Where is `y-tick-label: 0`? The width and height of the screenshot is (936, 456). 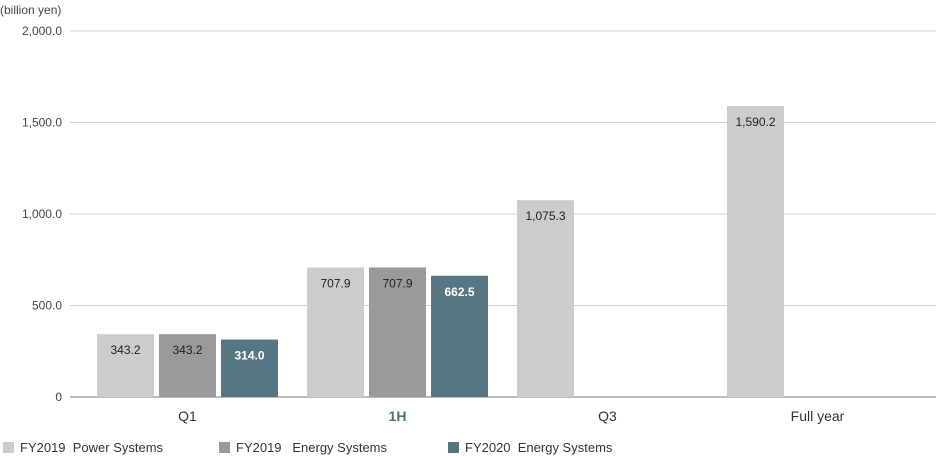
y-tick-label: 0 is located at coordinates (58, 397).